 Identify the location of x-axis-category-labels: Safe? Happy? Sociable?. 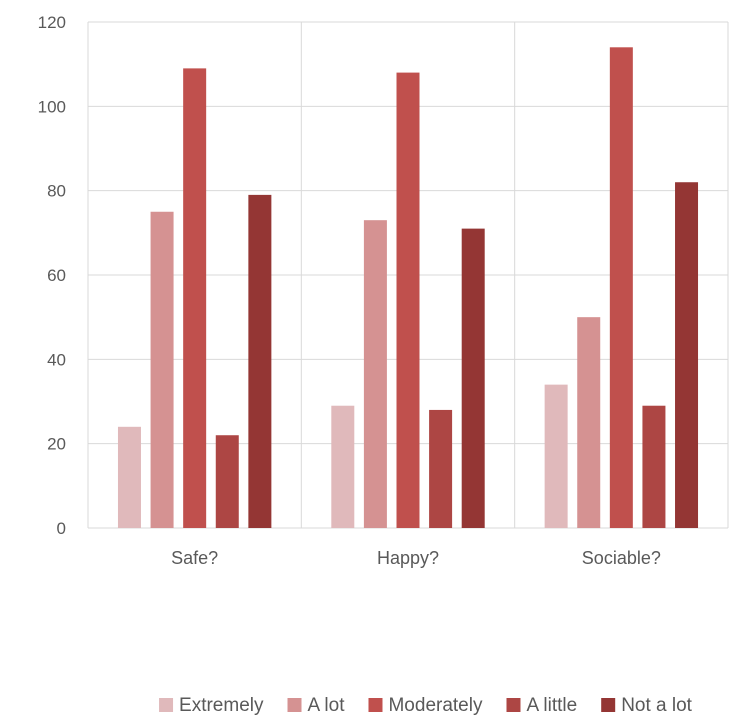
(416, 558).